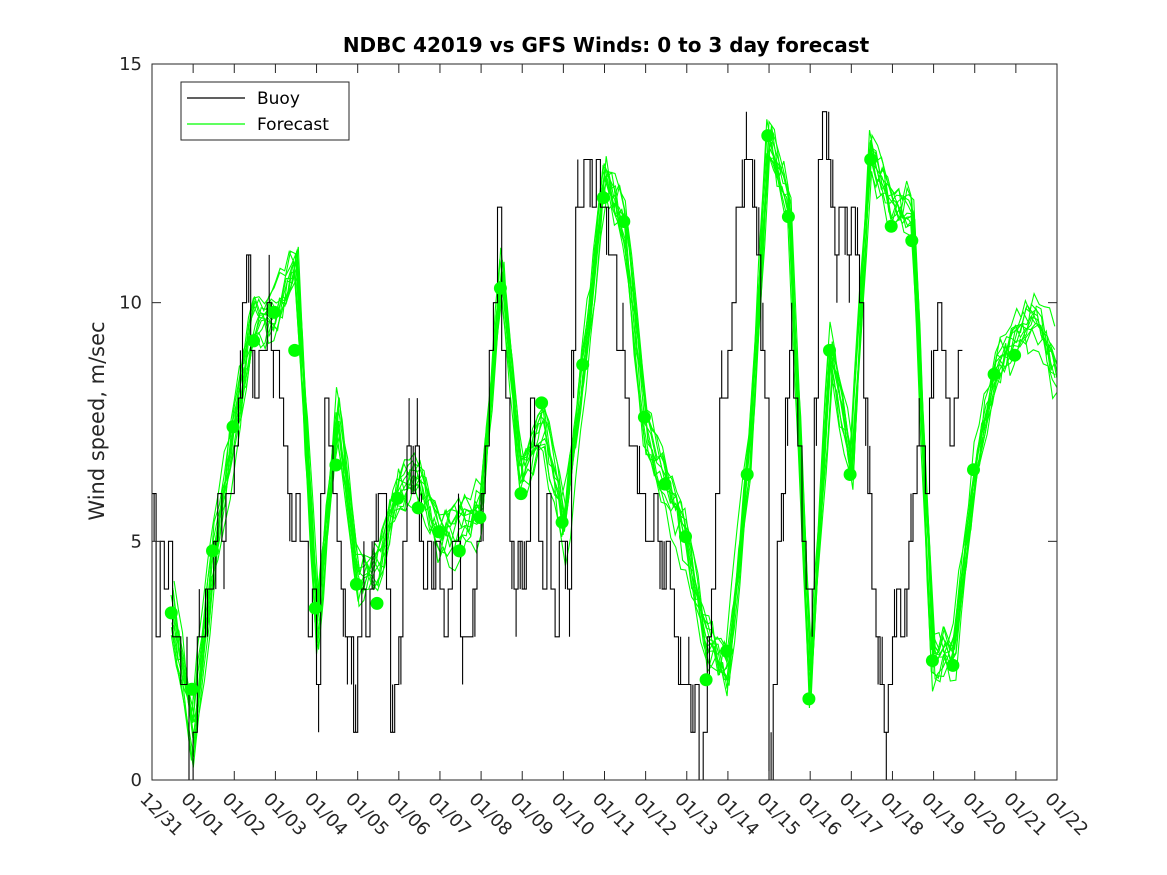  Describe the element at coordinates (136, 541) in the screenshot. I see `y-tick-label: 5` at that location.